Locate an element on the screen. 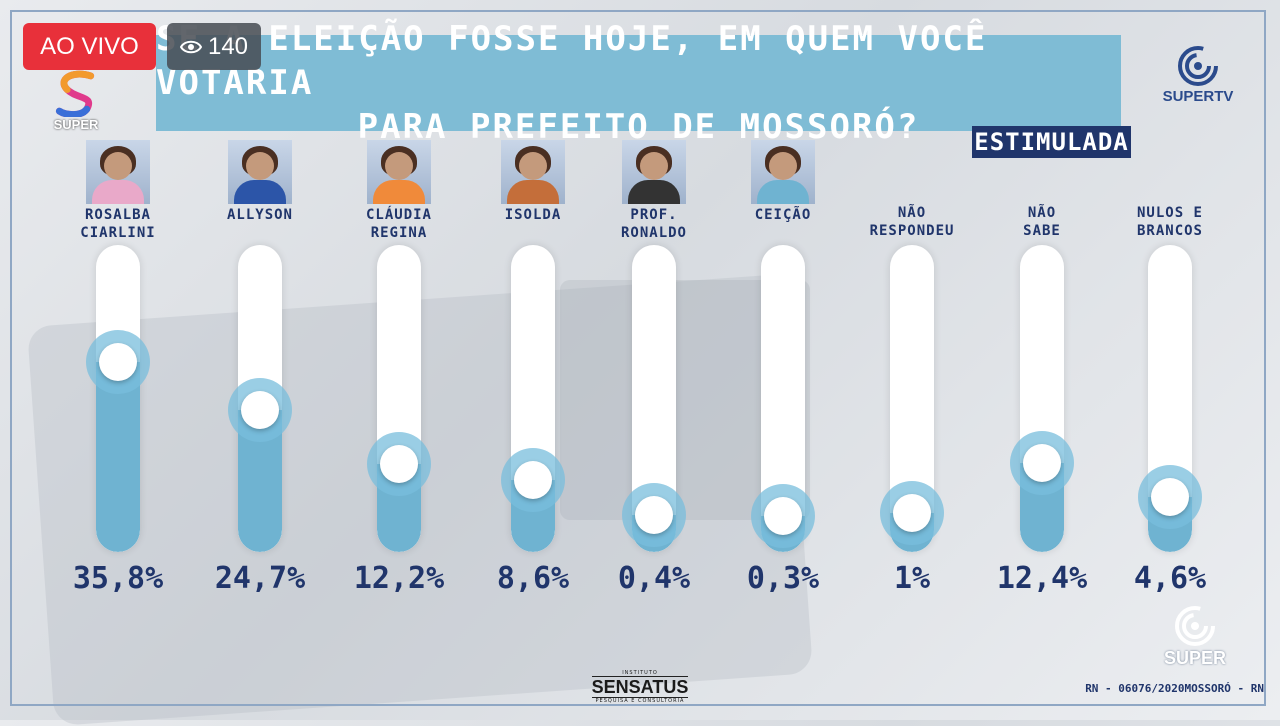  bar-column: ROSALBA CIARLINI 35,8% is located at coordinates (118, 360).